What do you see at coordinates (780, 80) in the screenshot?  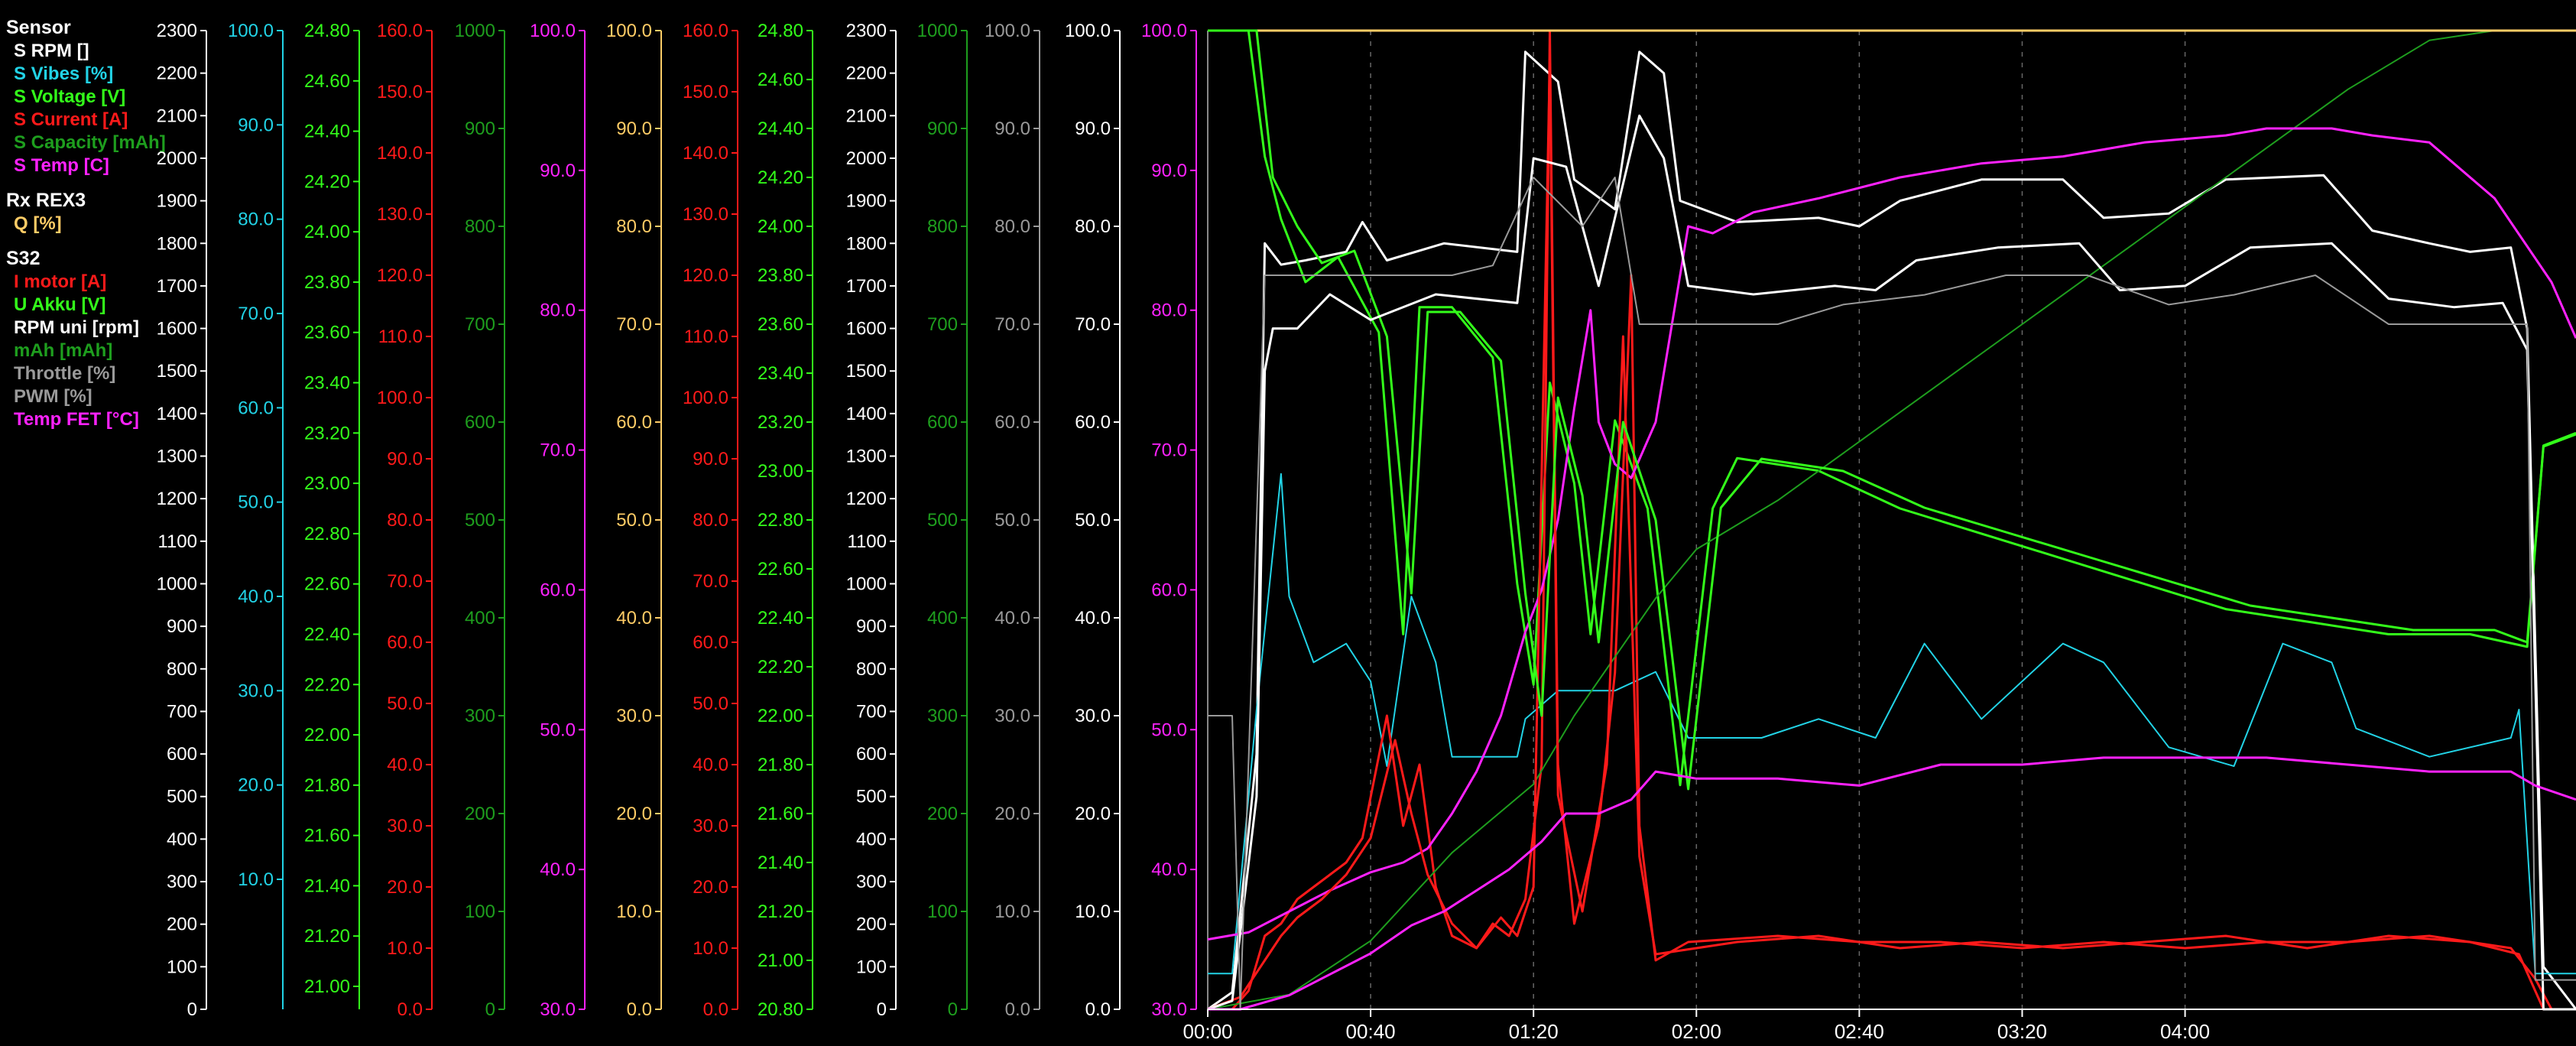 I see `axis-tick-label: 24.60` at bounding box center [780, 80].